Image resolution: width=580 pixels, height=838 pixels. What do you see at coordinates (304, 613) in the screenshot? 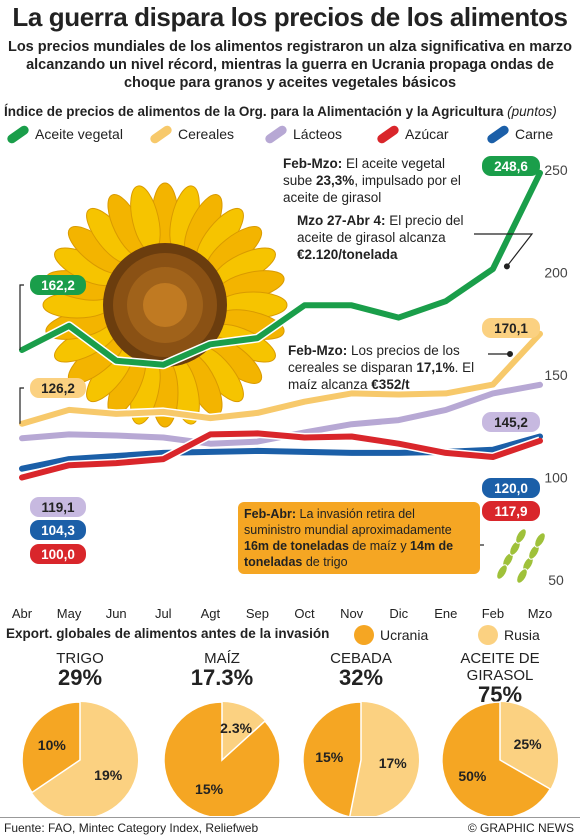
I see `x-tick-label: Oct` at bounding box center [304, 613].